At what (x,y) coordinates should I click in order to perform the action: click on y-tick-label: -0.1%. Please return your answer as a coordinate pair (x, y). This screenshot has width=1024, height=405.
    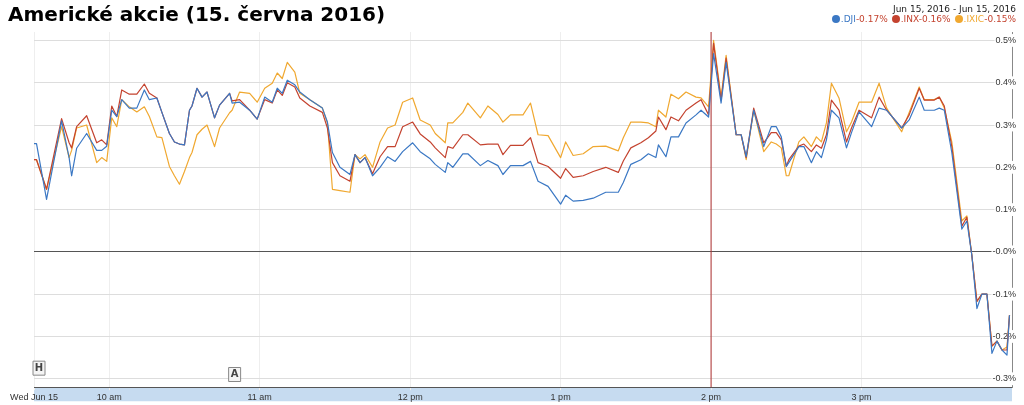
    Looking at the image, I should click on (1004, 293).